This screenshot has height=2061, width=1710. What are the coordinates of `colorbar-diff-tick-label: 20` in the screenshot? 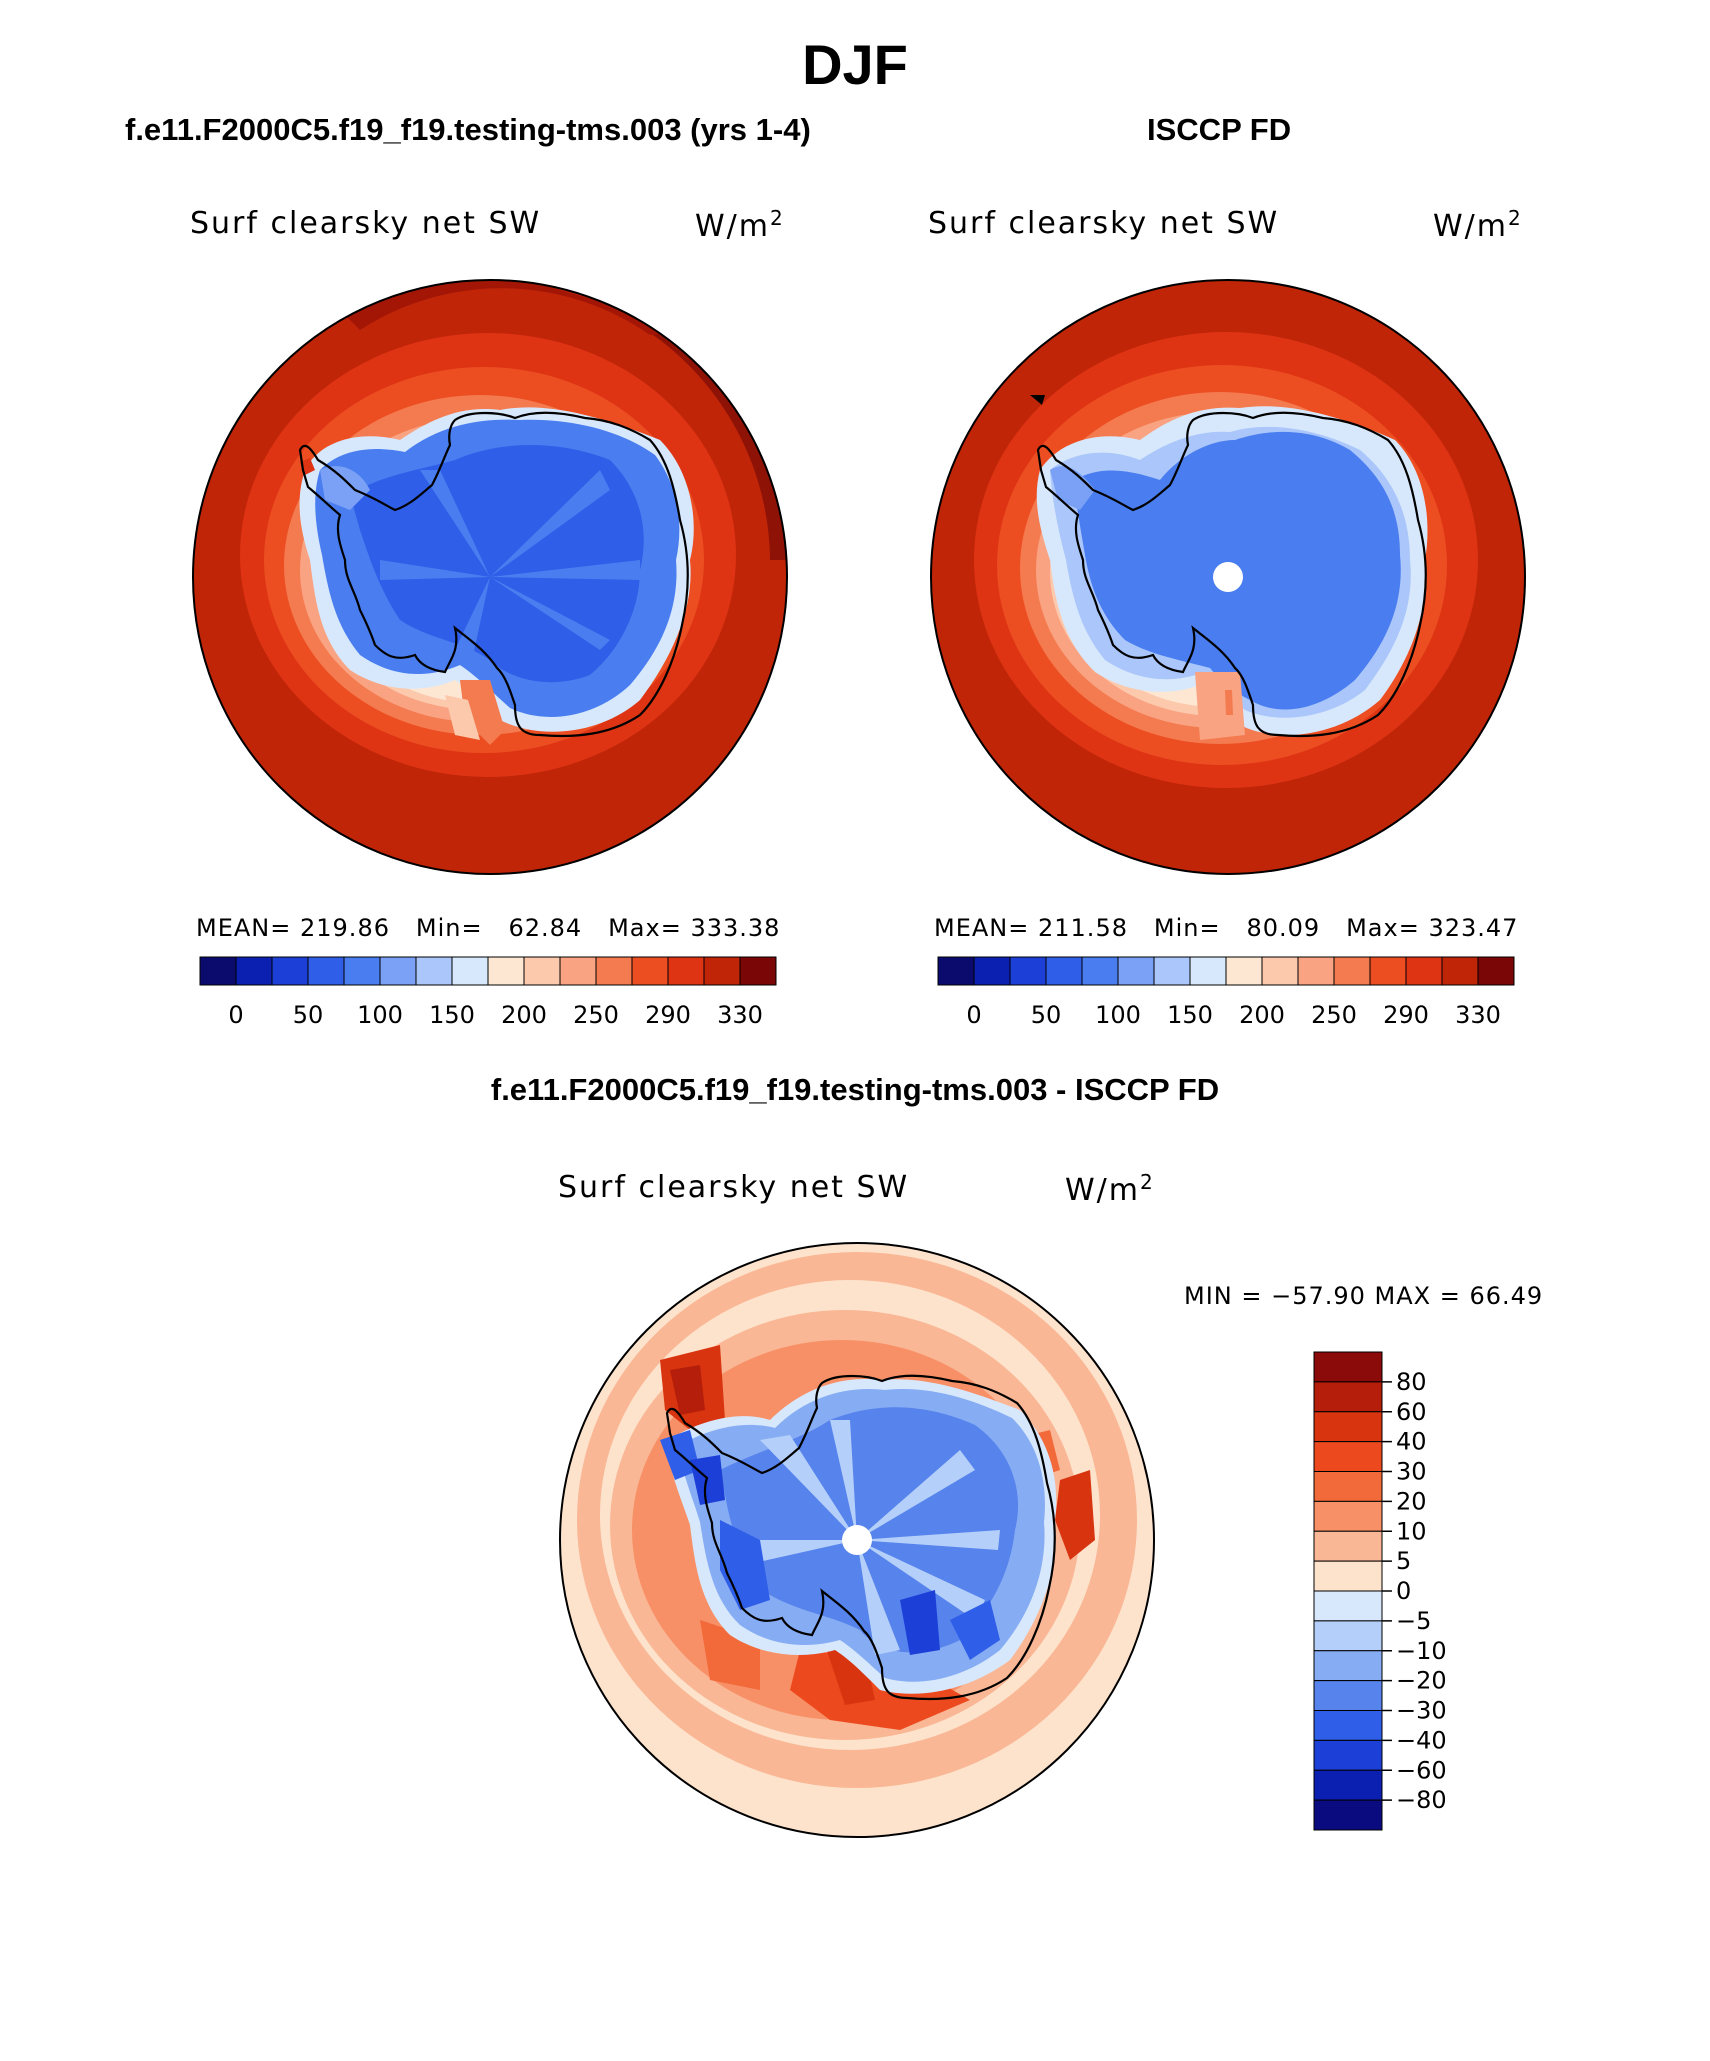 It's located at (1411, 1501).